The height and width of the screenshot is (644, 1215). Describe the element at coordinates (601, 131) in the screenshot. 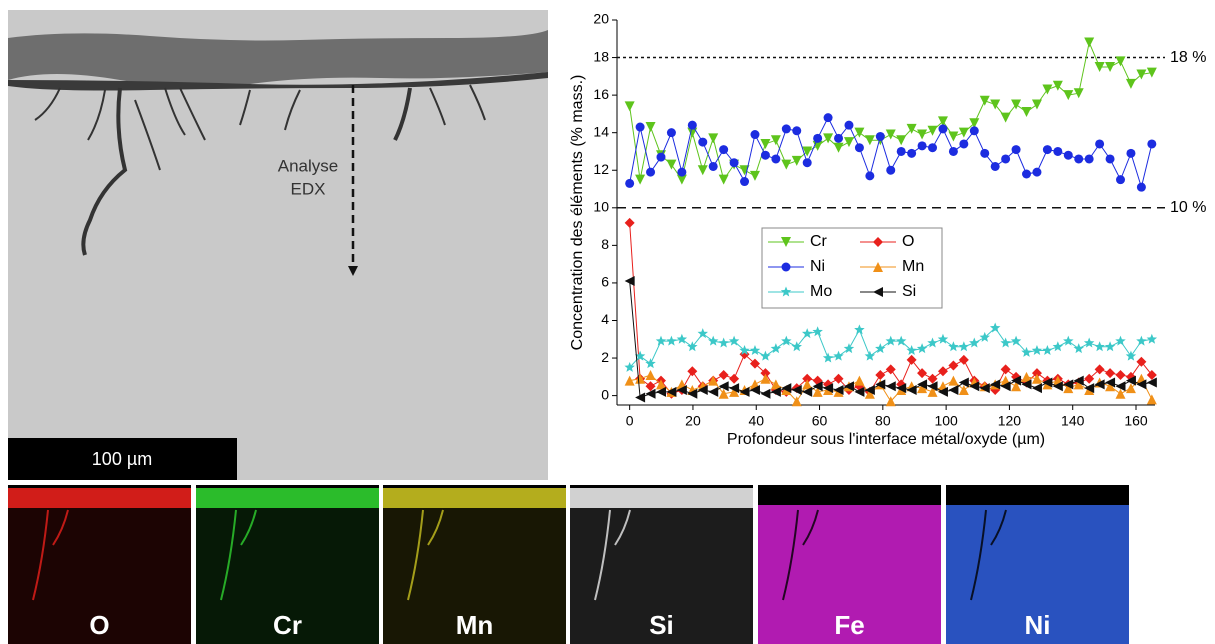

I see `y-tick-label: 14` at that location.